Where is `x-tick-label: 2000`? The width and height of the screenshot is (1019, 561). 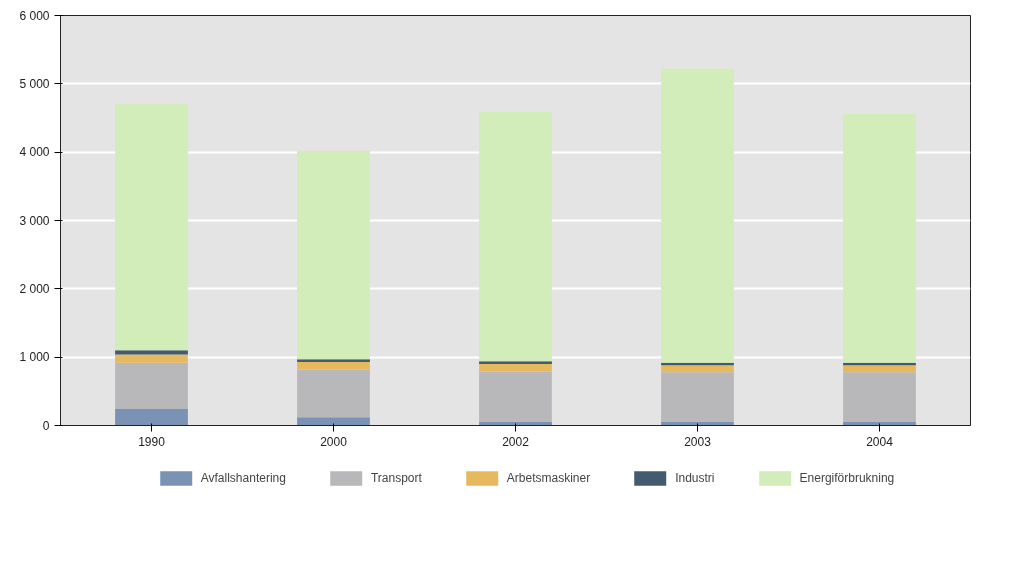
x-tick-label: 2000 is located at coordinates (334, 441).